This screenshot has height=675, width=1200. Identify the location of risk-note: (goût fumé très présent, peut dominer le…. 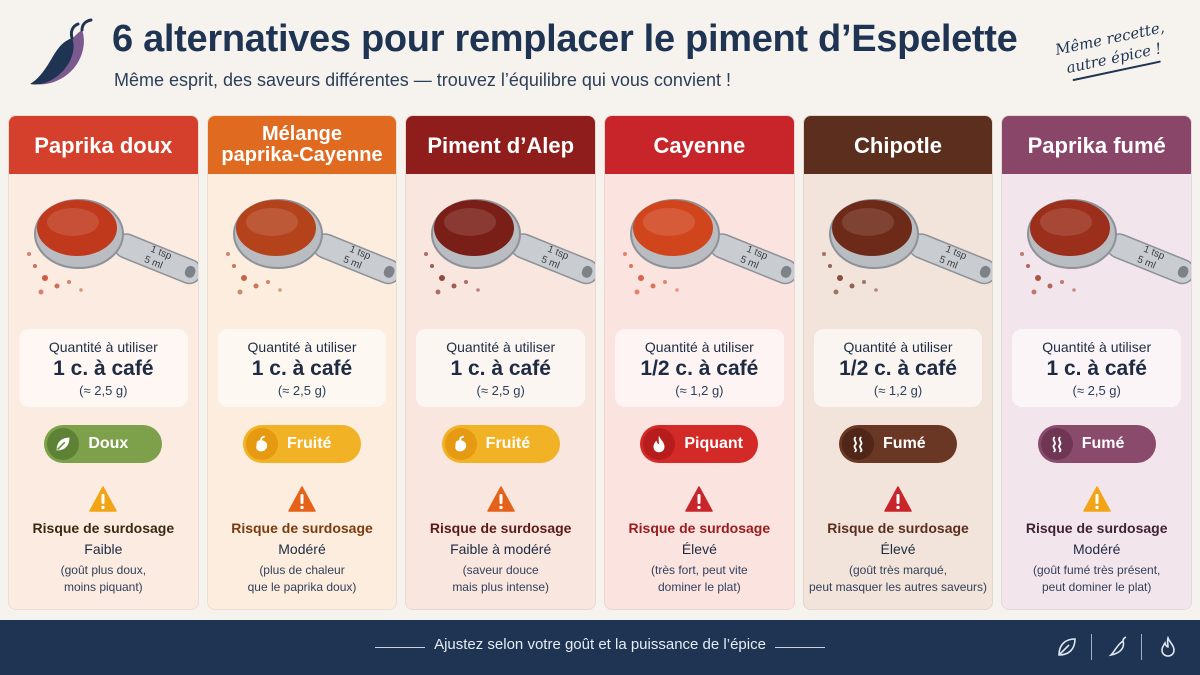
(1096, 579).